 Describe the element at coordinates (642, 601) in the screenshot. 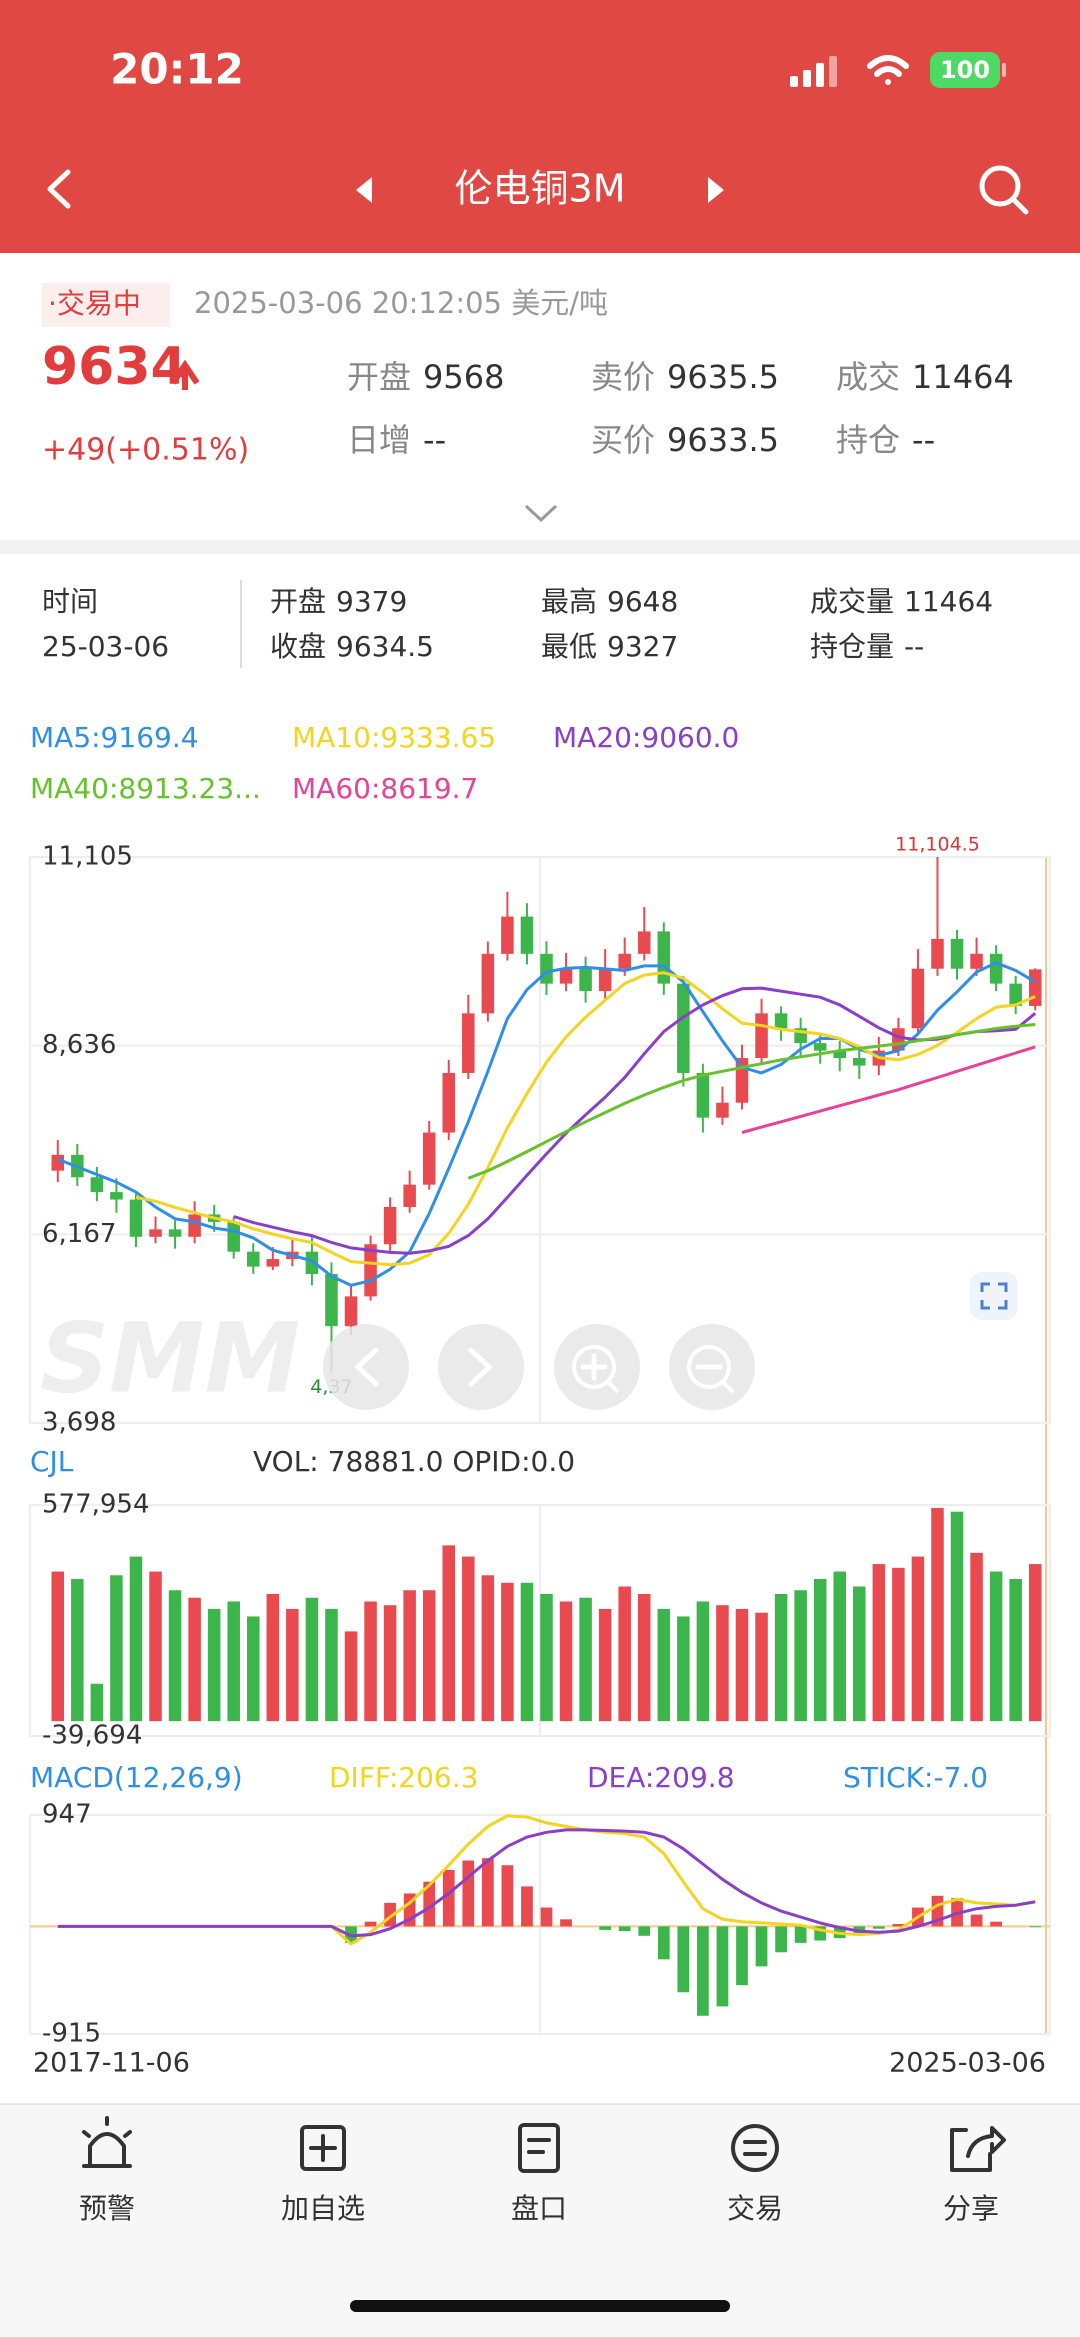

I see `field-value: 9648` at that location.